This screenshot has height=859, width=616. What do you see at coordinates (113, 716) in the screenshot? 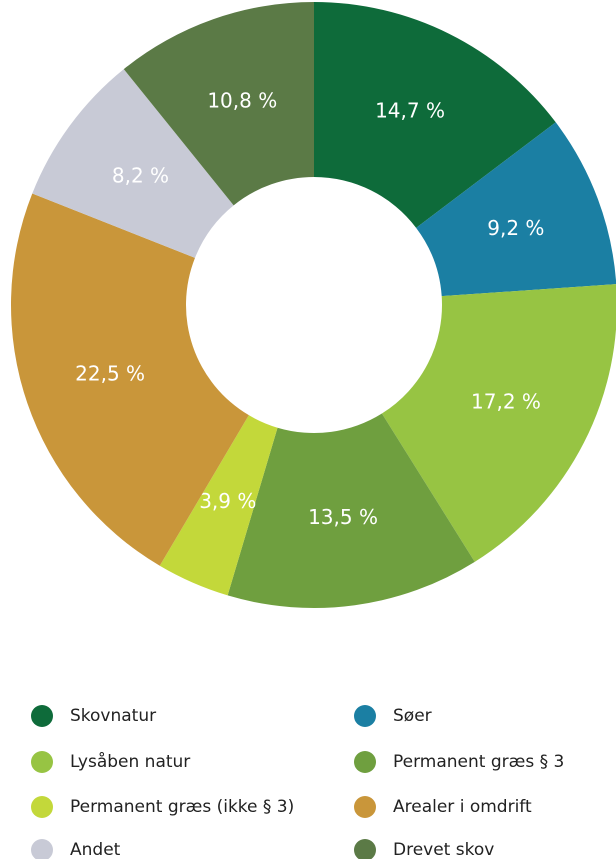
I see `legend-label: Skovnatur` at bounding box center [113, 716].